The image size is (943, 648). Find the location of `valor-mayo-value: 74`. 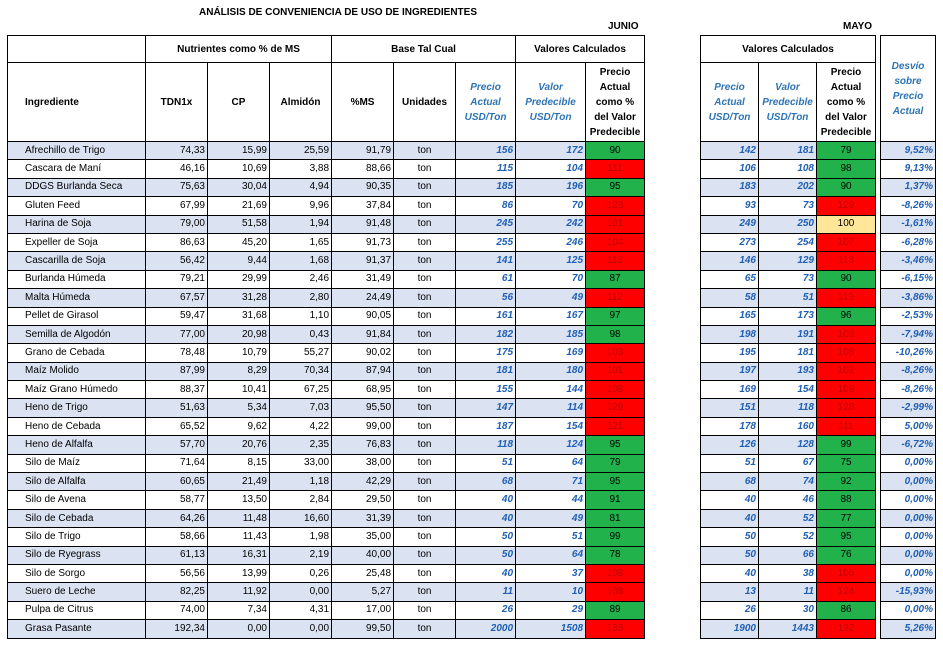

valor-mayo-value: 74 is located at coordinates (787, 482).